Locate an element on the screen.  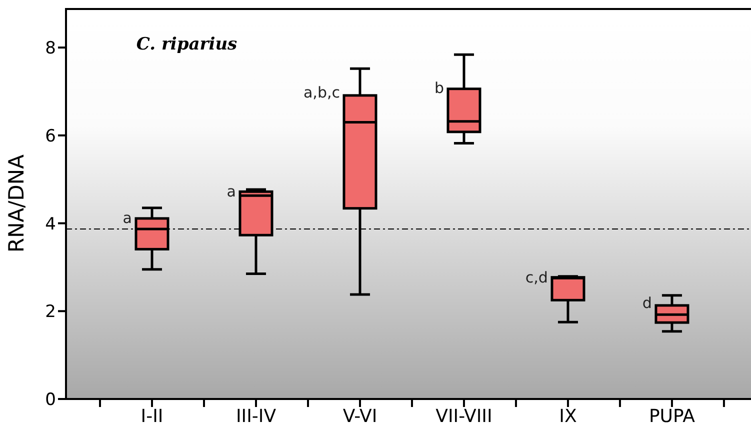
annotation: c,d is located at coordinates (536, 277).